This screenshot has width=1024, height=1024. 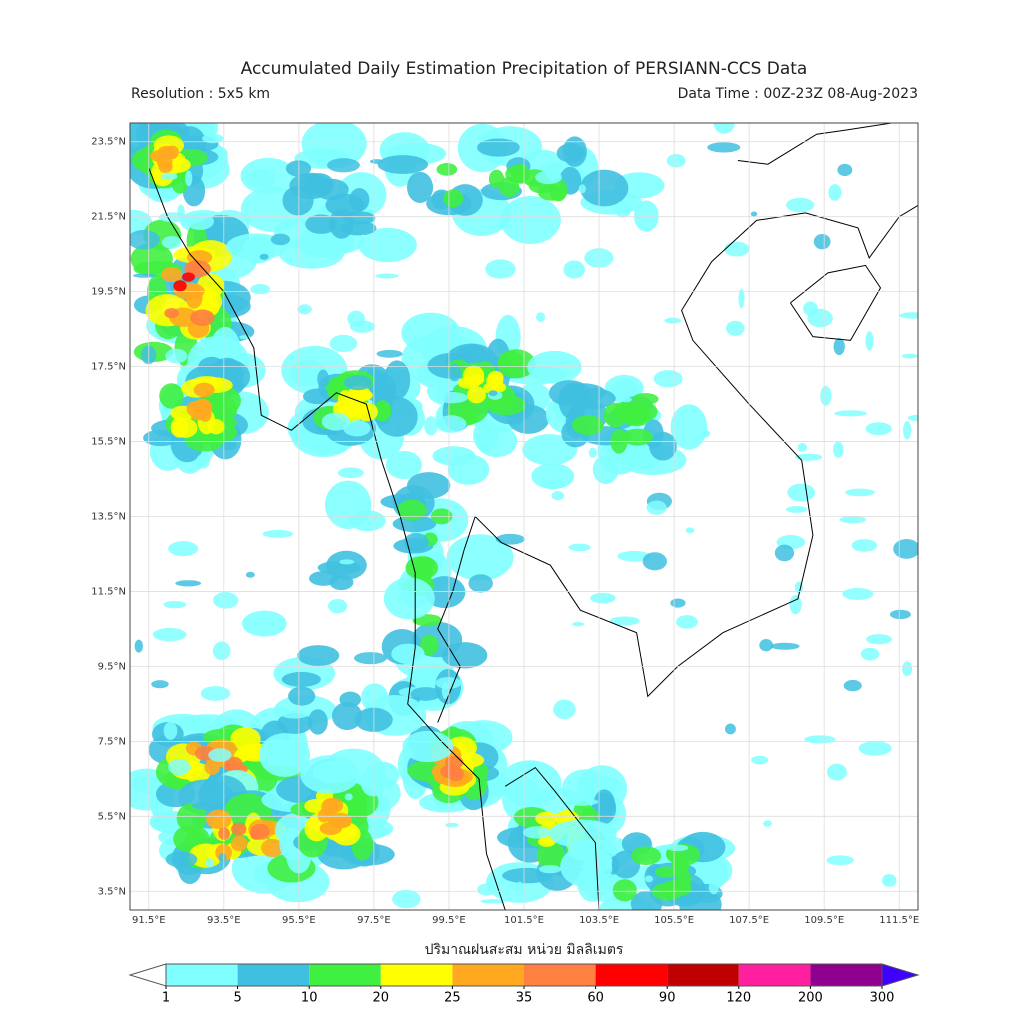 I want to click on lat-tick-label: 15.5°N, so click(x=108, y=442).